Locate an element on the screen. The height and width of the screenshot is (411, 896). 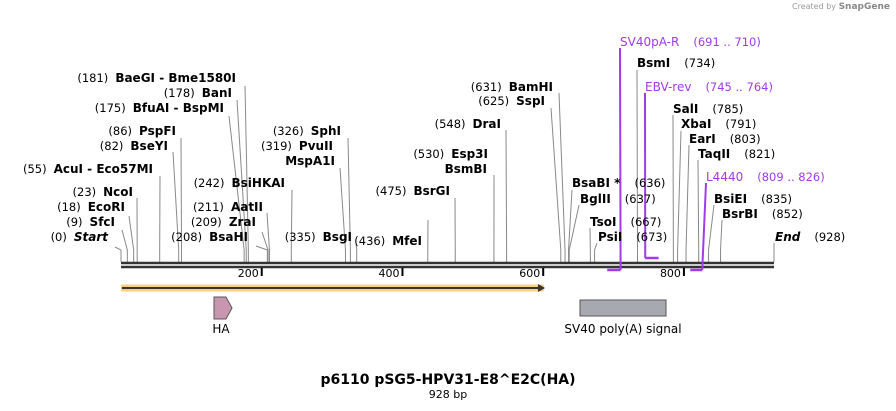
enzyme-position: (436) is located at coordinates (370, 241).